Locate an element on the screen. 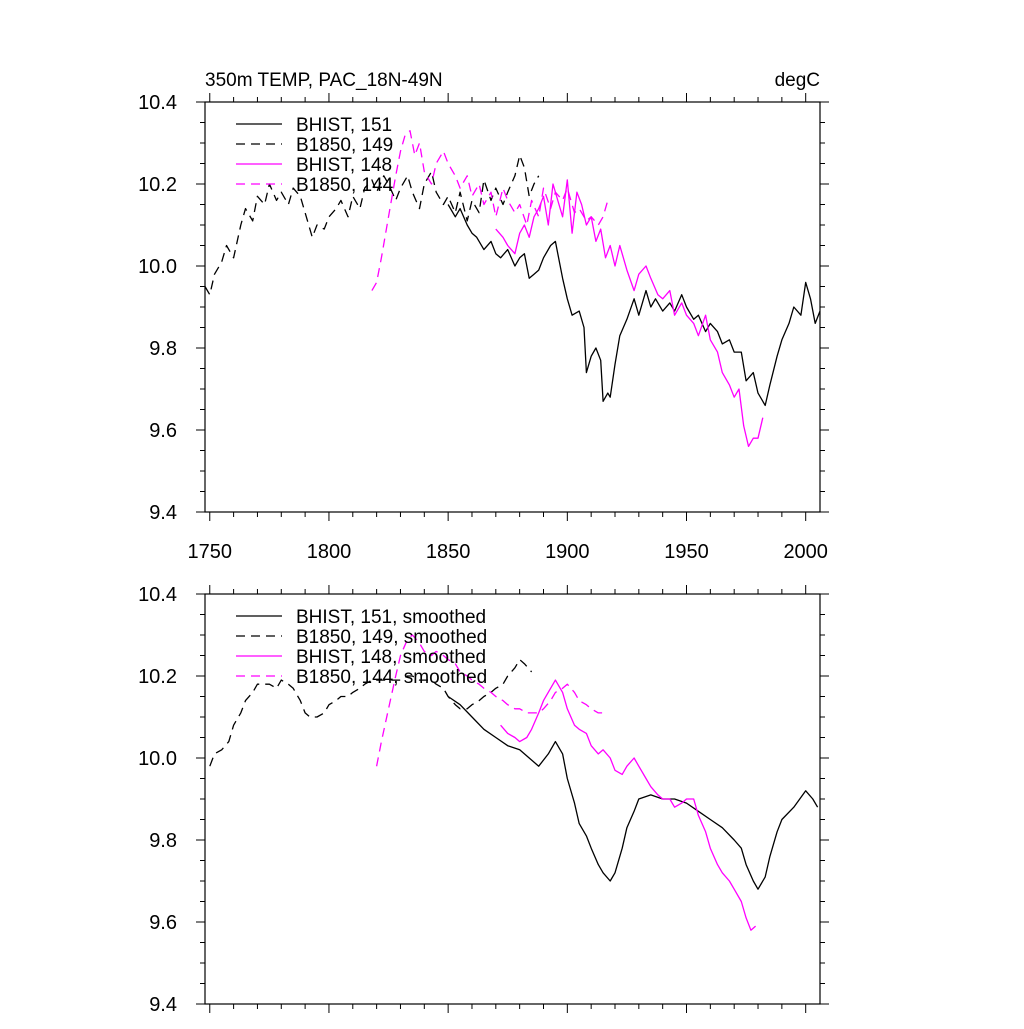 The width and height of the screenshot is (1024, 1029). legend-entry: B1850, 144, smoothed is located at coordinates (391, 677).